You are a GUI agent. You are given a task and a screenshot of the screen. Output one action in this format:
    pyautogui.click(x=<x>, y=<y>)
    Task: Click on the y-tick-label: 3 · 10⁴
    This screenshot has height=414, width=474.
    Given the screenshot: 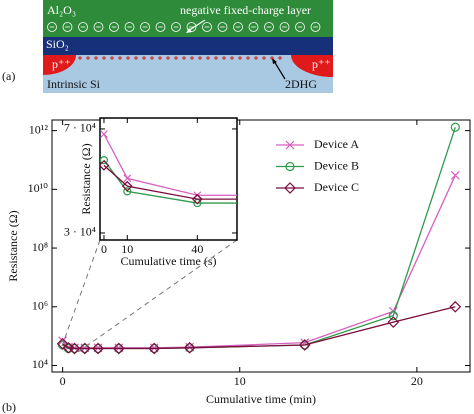 What is the action you would take?
    pyautogui.click(x=80, y=232)
    